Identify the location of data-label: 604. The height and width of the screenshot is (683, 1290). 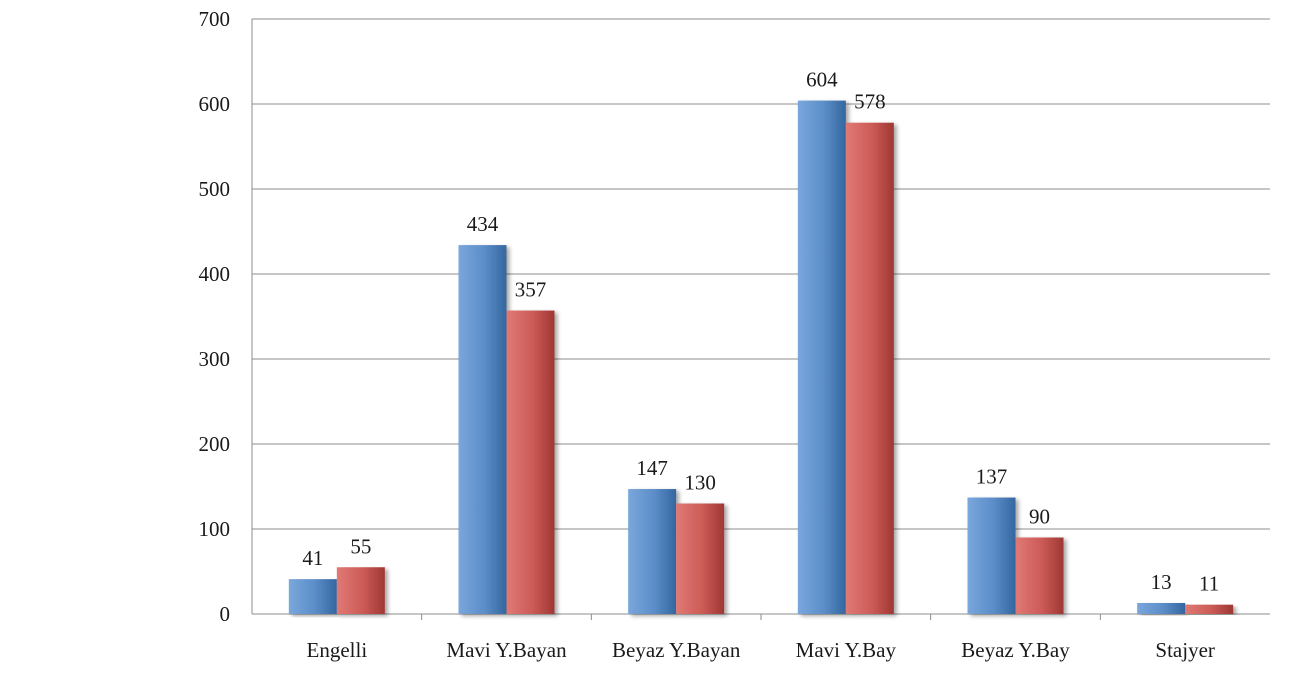
(822, 80).